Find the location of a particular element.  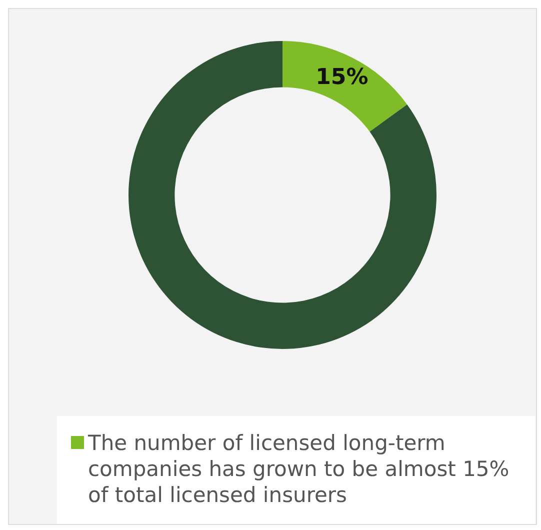

data-label: 15% is located at coordinates (342, 77).